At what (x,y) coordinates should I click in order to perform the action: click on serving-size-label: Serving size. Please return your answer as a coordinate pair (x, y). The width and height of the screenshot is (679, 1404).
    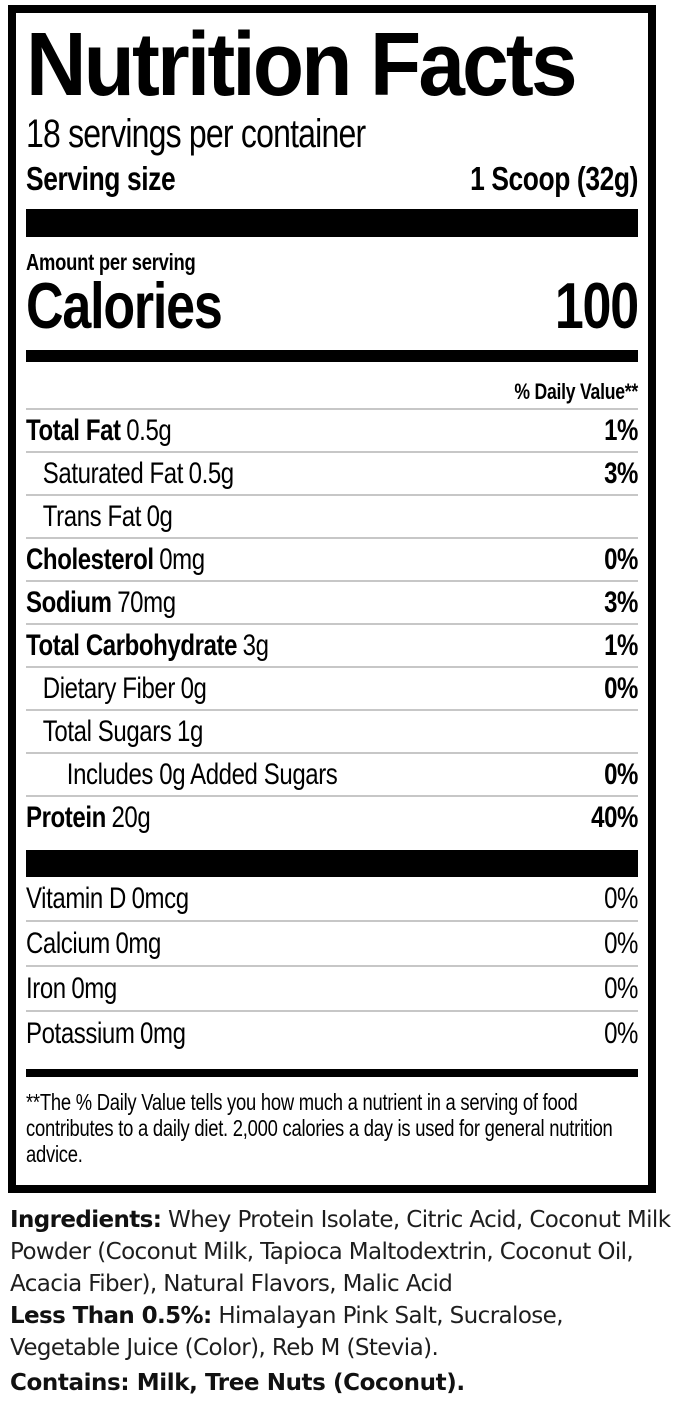
    Looking at the image, I should click on (101, 179).